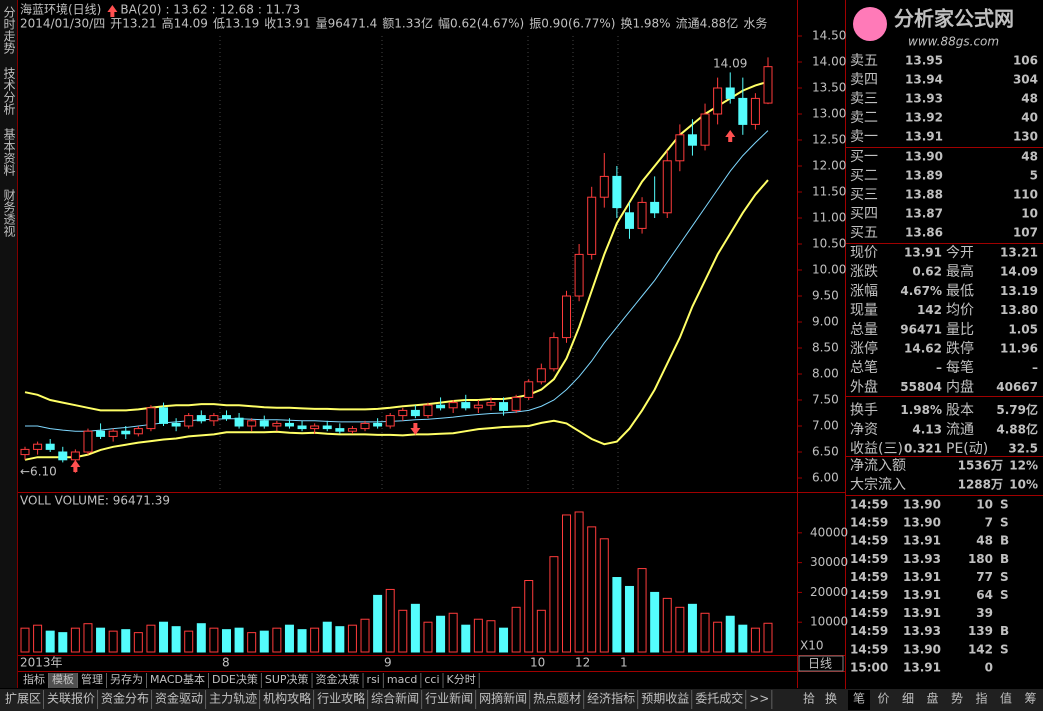 This screenshot has width=1043, height=711. Describe the element at coordinates (878, 466) in the screenshot. I see `flow-label: 净流入额` at that location.